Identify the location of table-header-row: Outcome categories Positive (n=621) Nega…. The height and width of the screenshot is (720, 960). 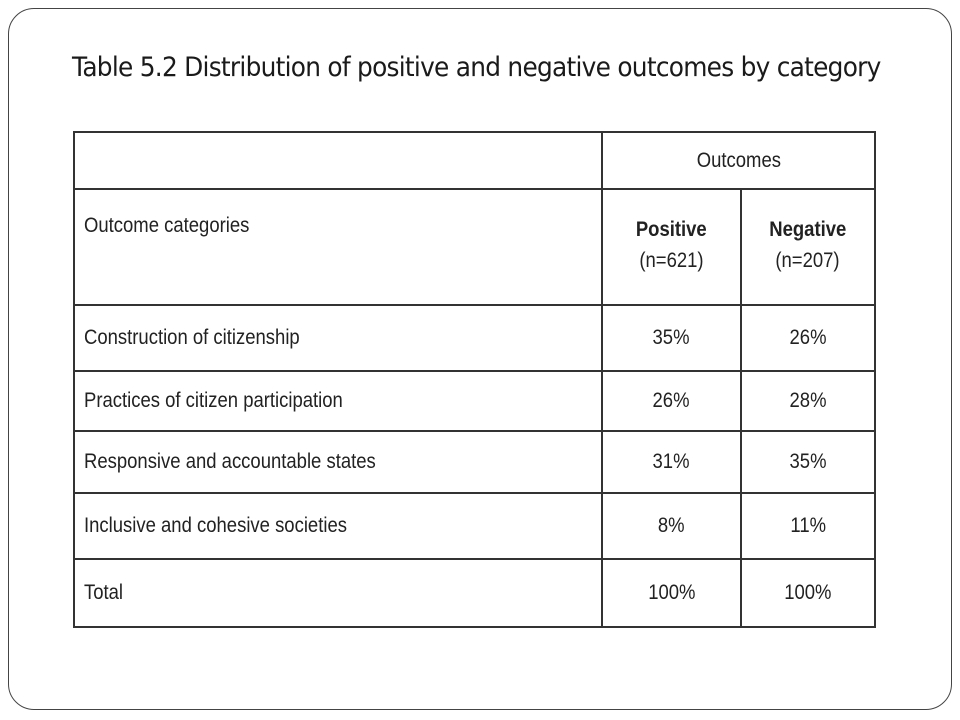
(474, 247).